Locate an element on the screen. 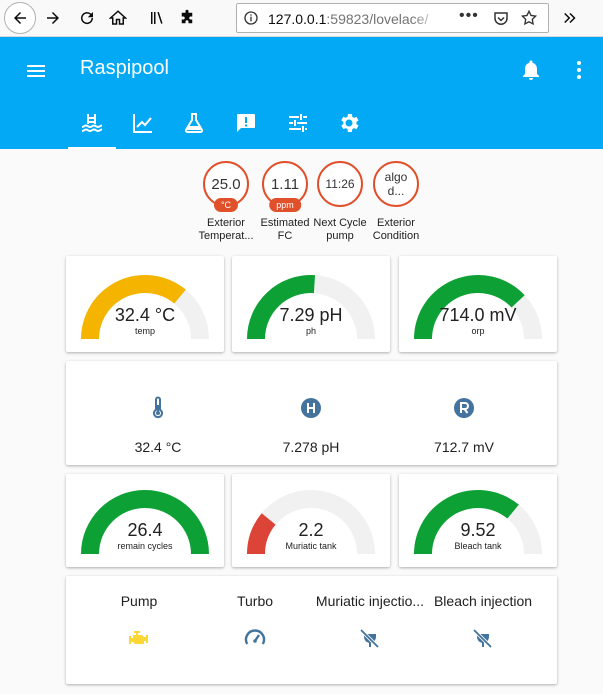 This screenshot has width=603, height=694. switch-label: Bleach injection is located at coordinates (483, 601).